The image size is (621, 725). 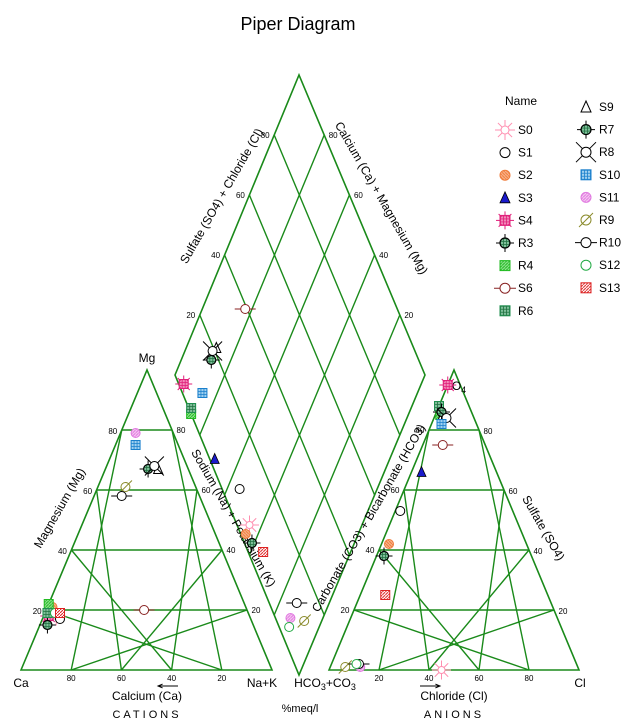 I want to click on point-anion-s6, so click(x=443, y=445).